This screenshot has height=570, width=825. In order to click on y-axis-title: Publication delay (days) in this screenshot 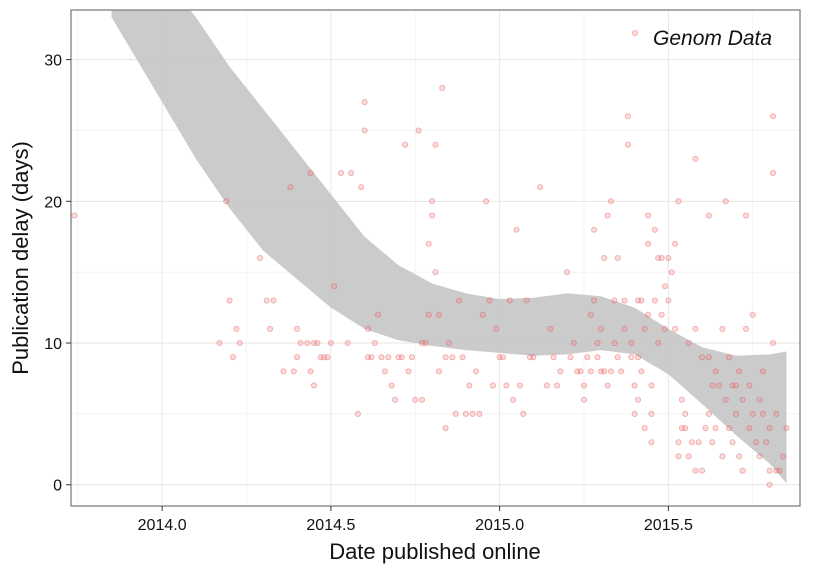, I will do `click(20, 258)`.